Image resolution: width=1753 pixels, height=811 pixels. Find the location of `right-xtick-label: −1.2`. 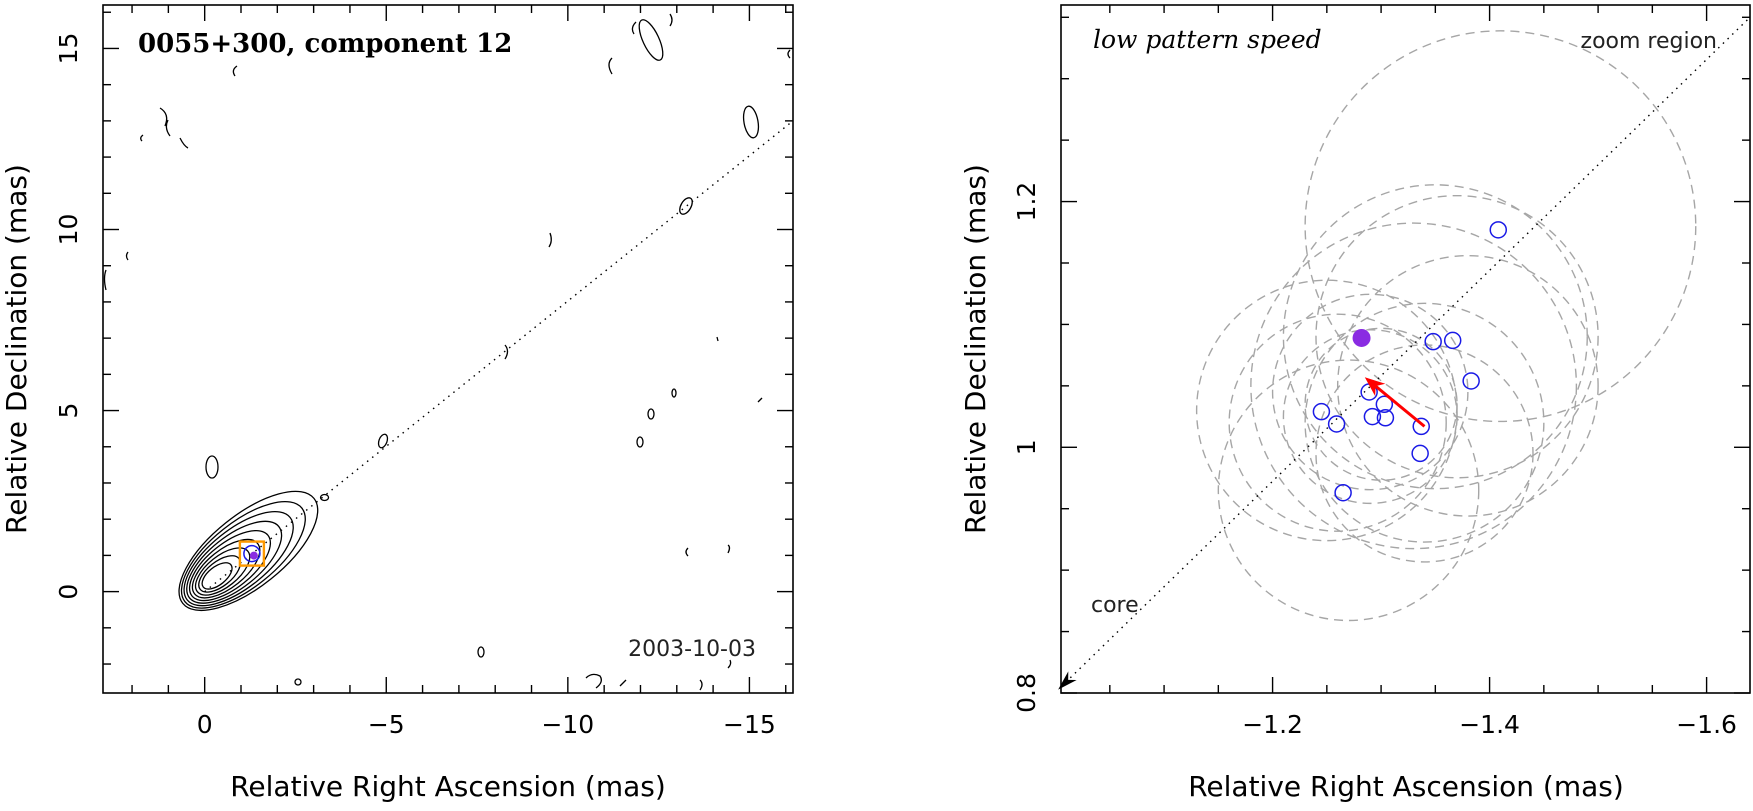

right-xtick-label: −1.2 is located at coordinates (1272, 724).